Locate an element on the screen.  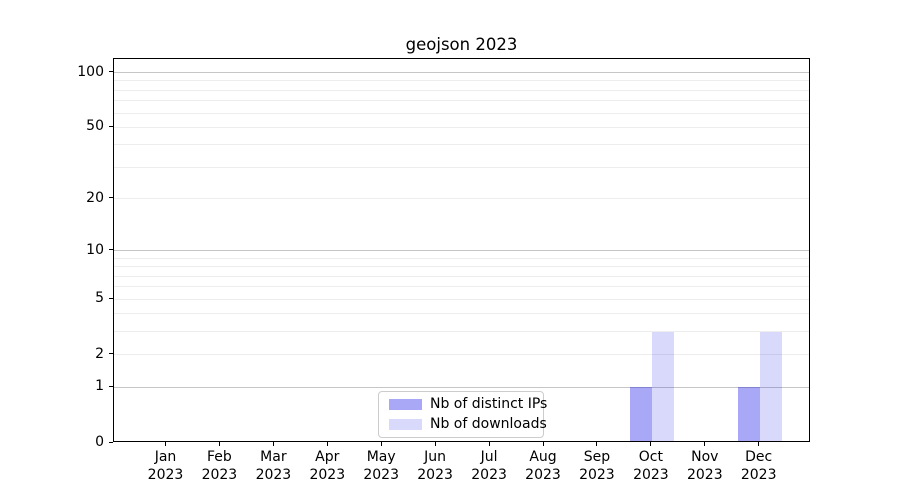
x-tick-label: Jul 2023 is located at coordinates (489, 466).